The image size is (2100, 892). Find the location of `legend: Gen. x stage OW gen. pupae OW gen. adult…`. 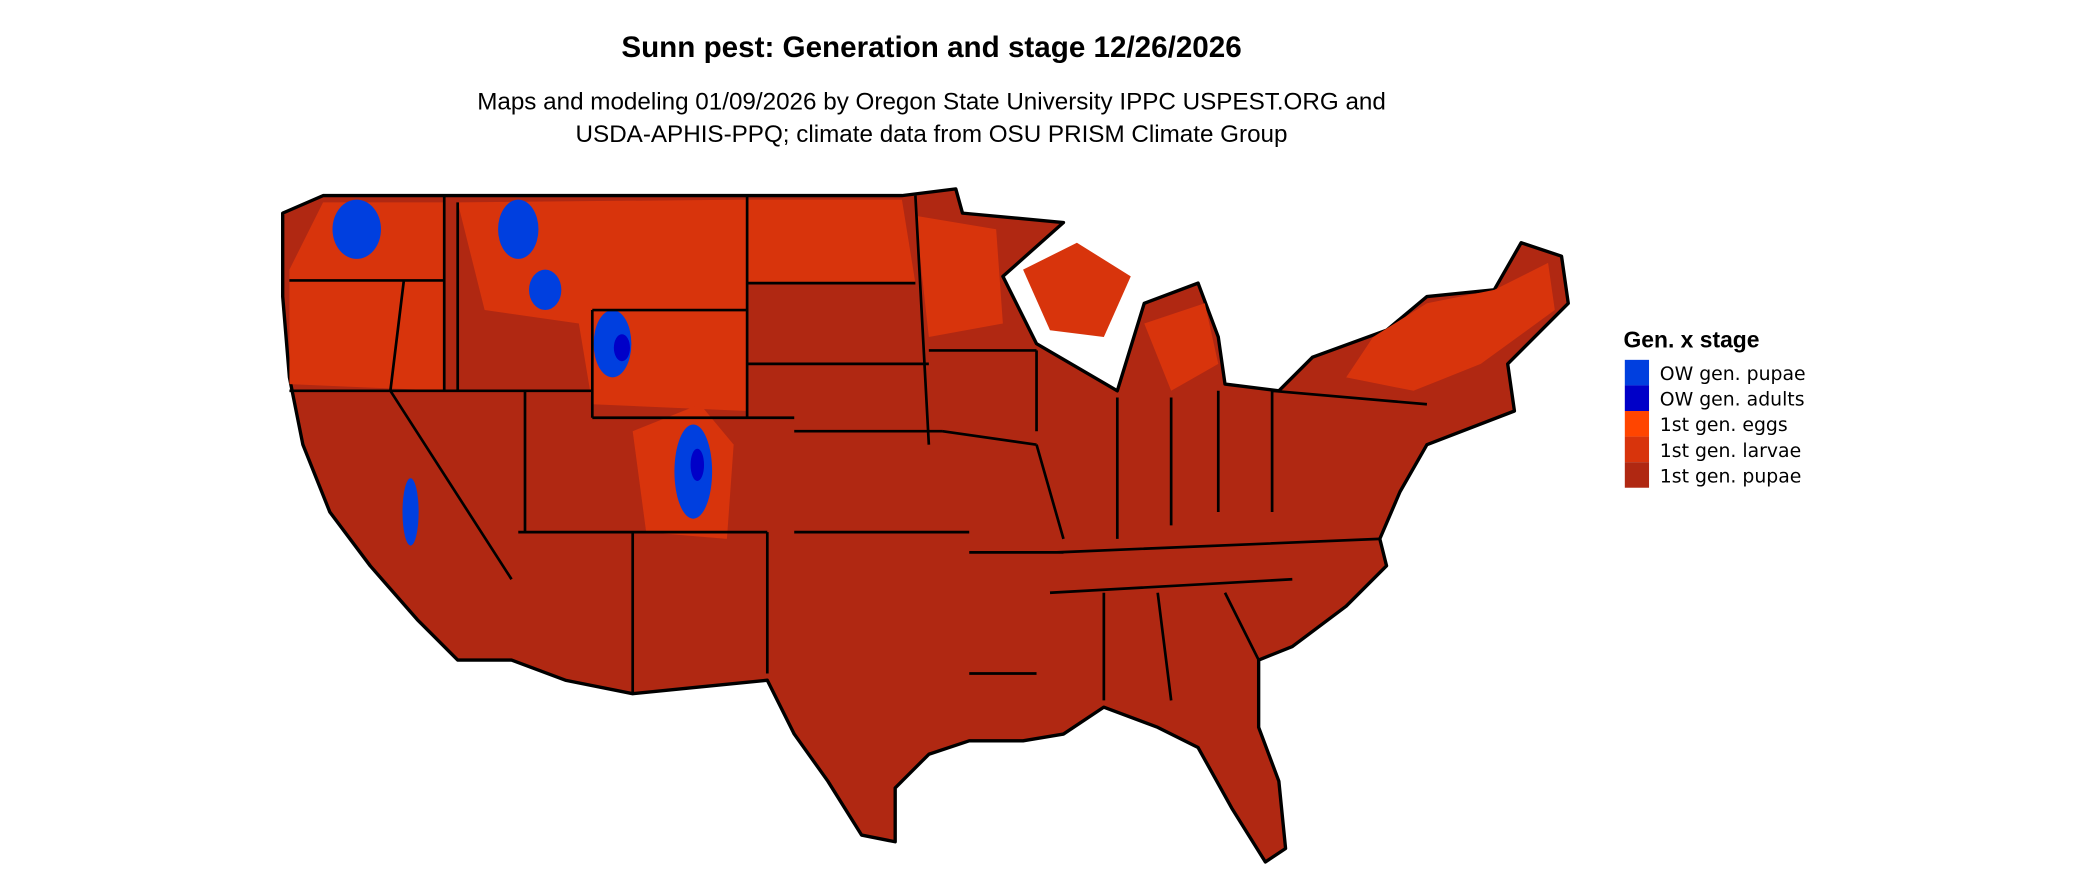

legend: Gen. x stage OW gen. pupae OW gen. adult… is located at coordinates (1714, 407).